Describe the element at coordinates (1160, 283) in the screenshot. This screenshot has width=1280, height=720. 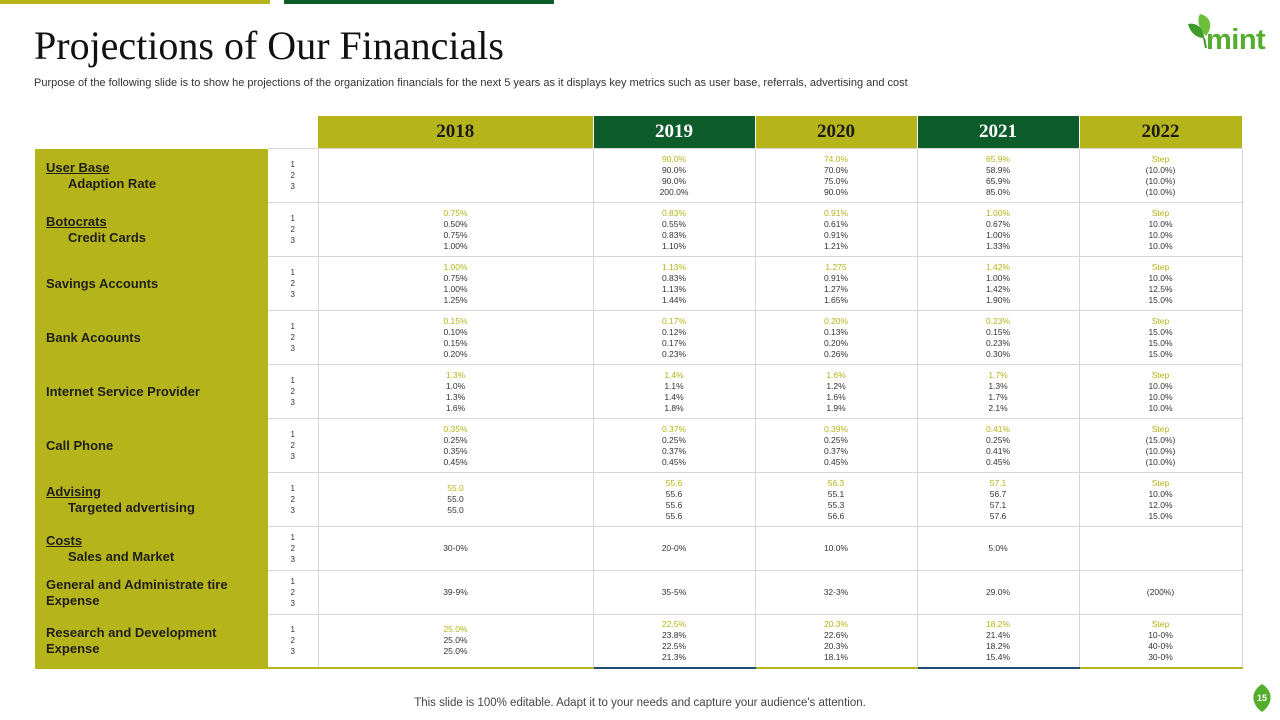
I see `value-cell-2022: Step 10.0% 12.5% 15.0%` at that location.